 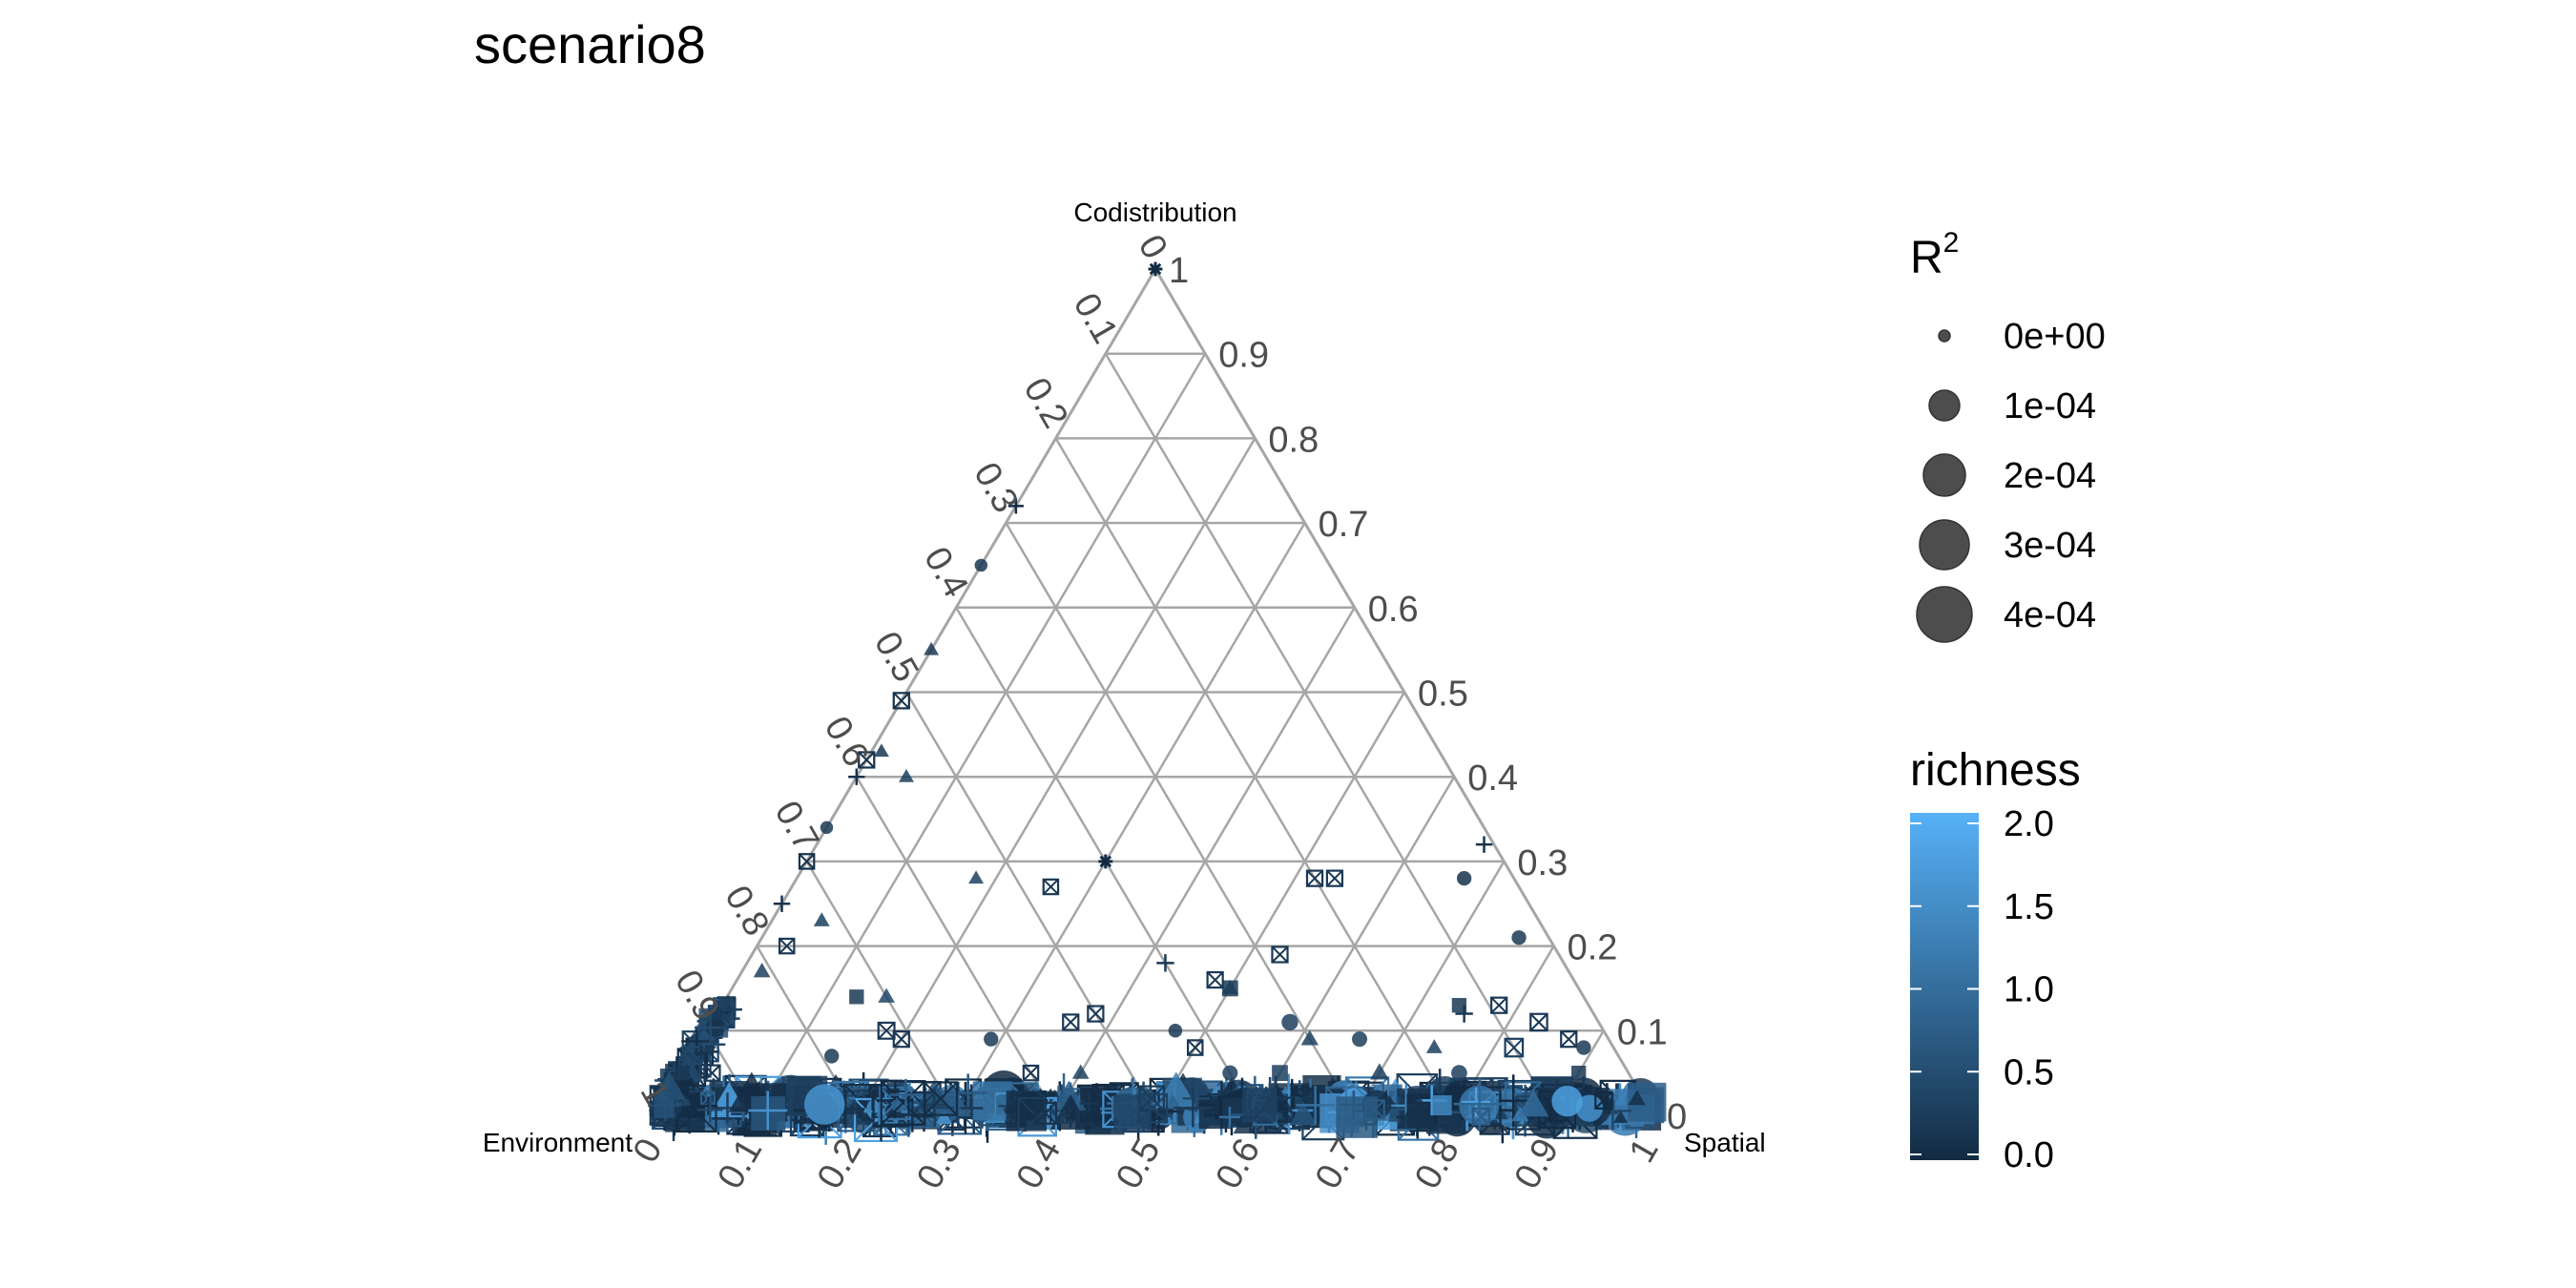 What do you see at coordinates (1355, 946) in the screenshot?
I see `grid-line-spatial` at bounding box center [1355, 946].